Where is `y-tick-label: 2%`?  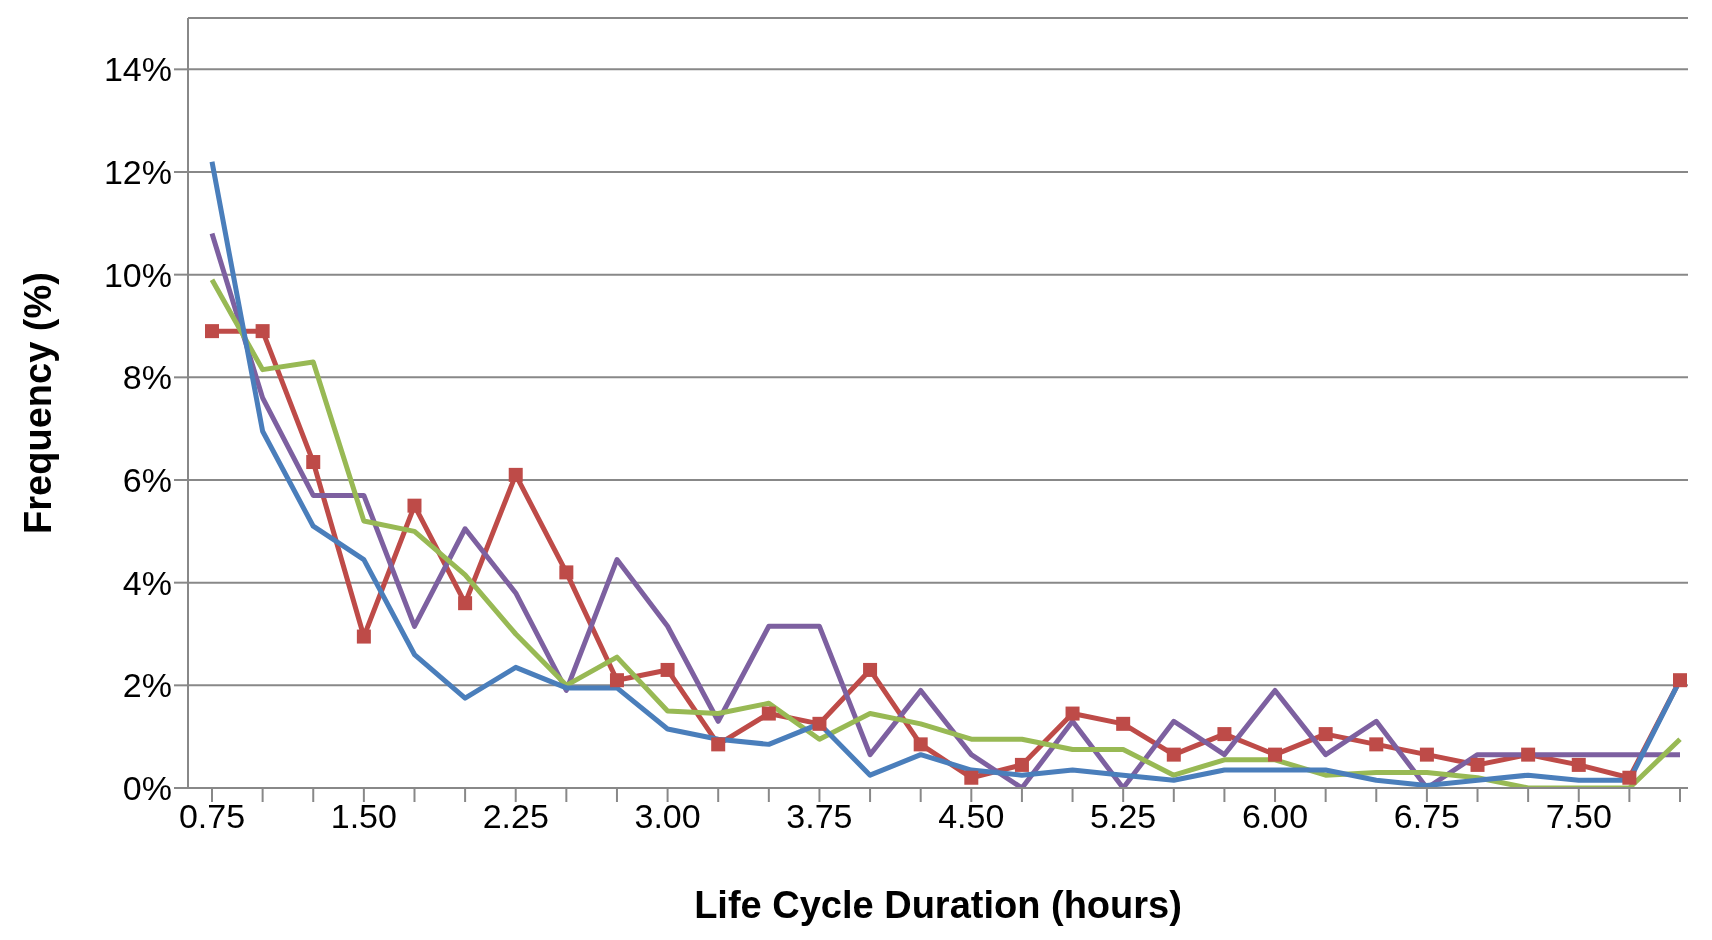
y-tick-label: 2% is located at coordinates (147, 685).